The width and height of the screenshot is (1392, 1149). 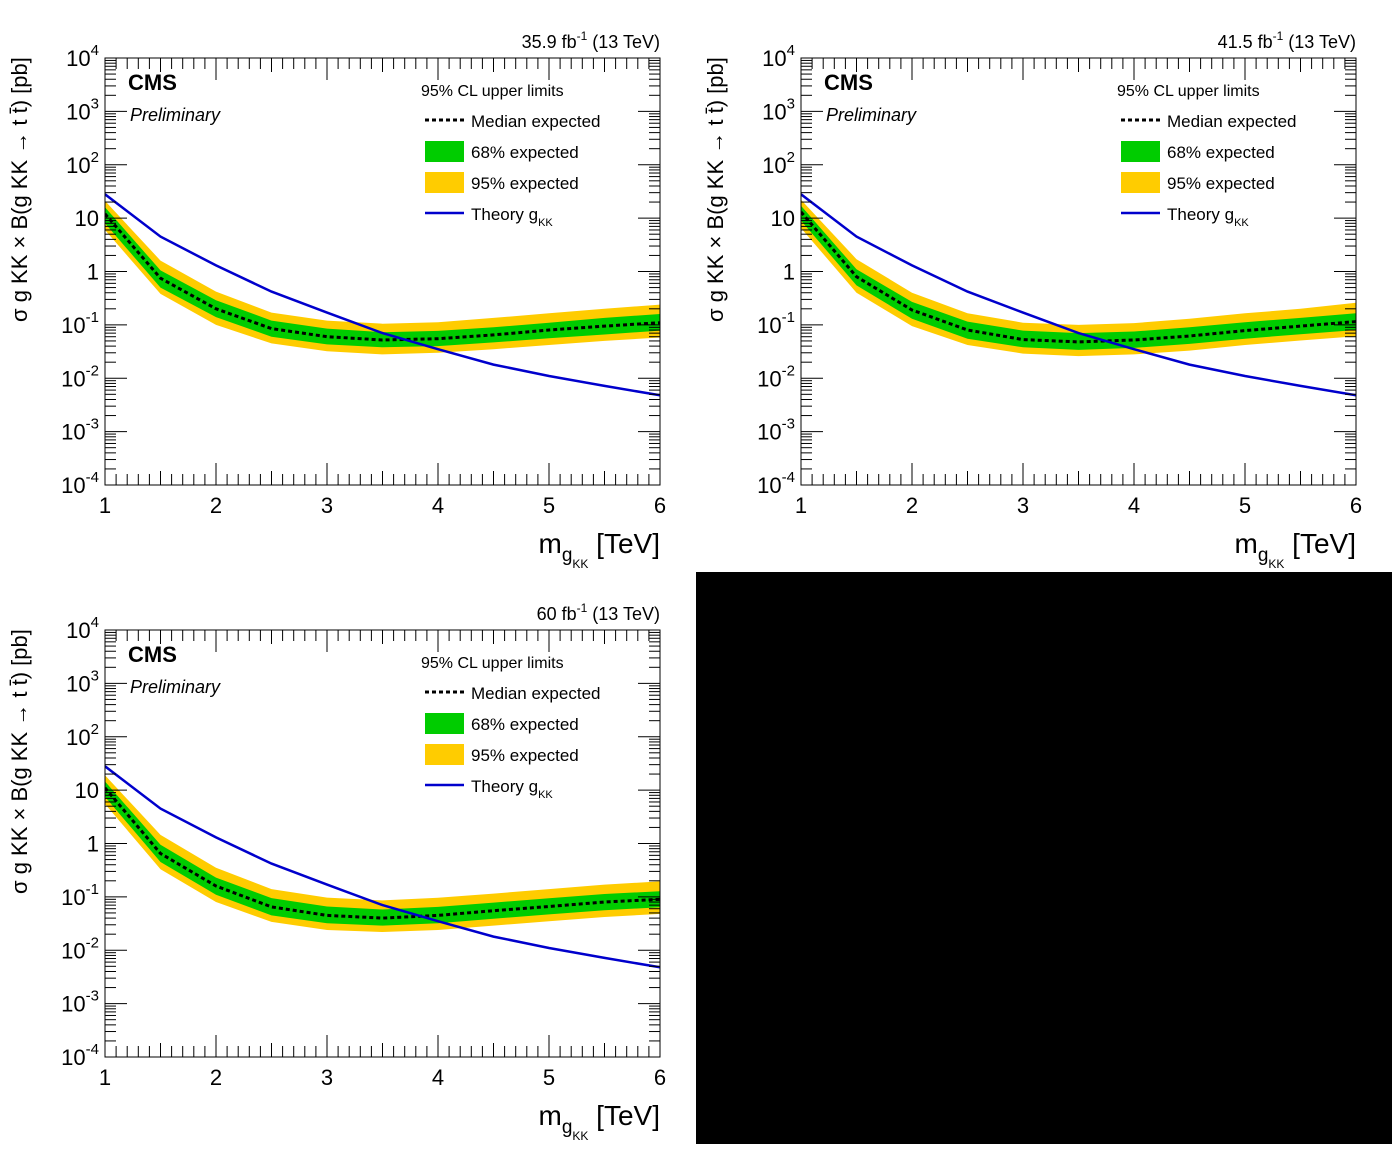 I want to click on lumi-label: 35.9 fb-1 (13 TeV), so click(x=591, y=40).